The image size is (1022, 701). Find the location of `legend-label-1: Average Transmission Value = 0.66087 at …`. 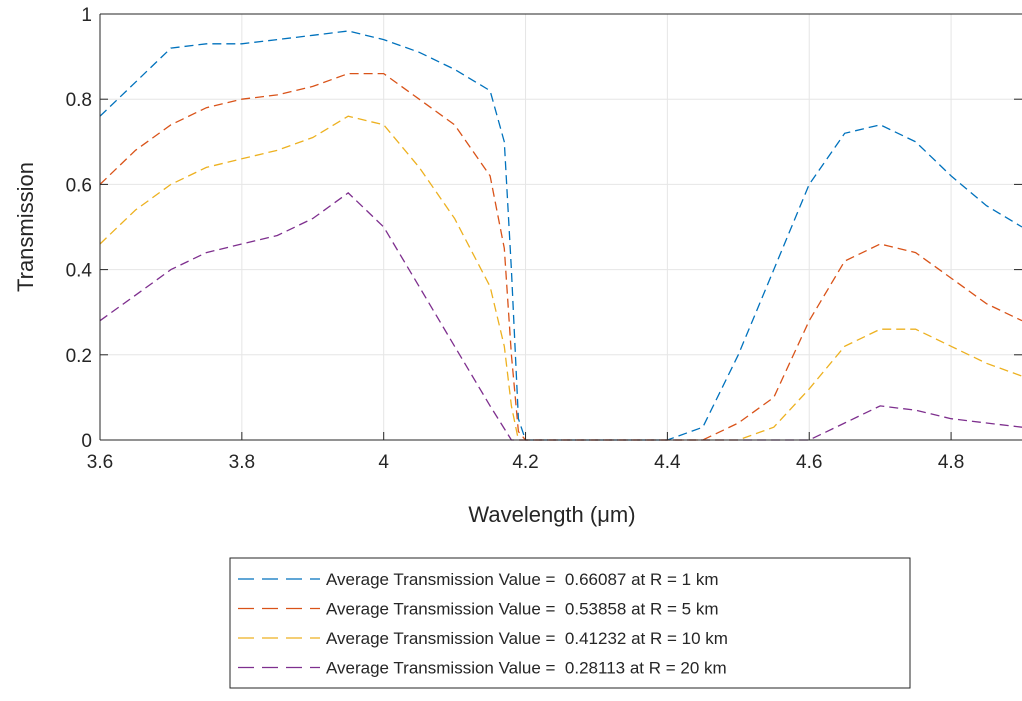

legend-label-1: Average Transmission Value = 0.66087 at … is located at coordinates (522, 579).